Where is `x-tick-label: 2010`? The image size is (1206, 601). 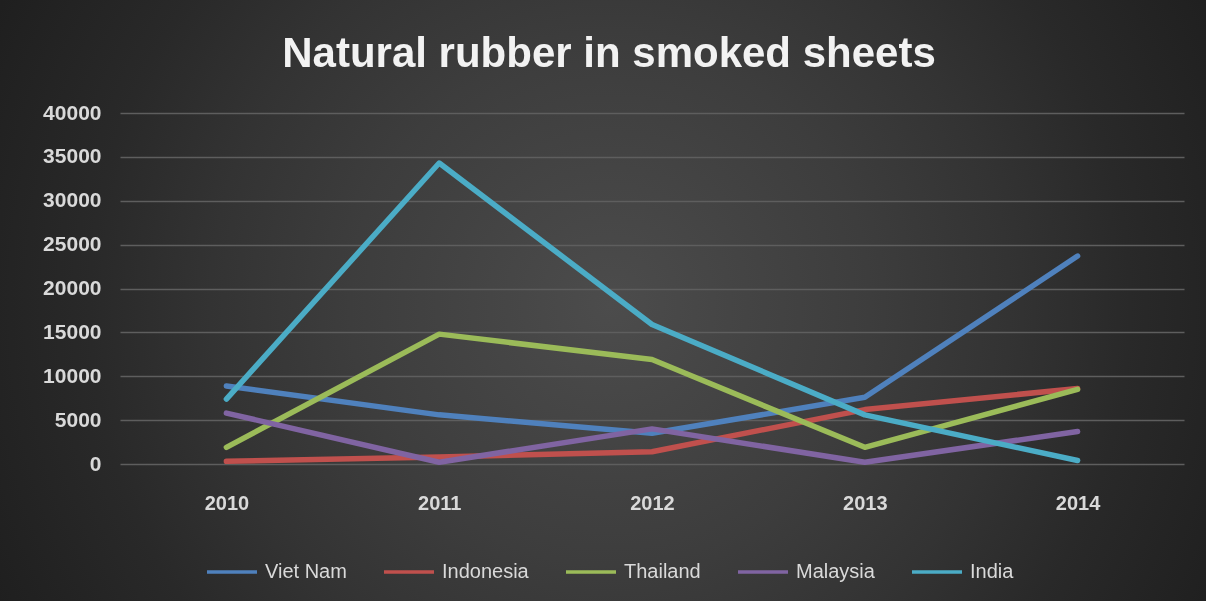
x-tick-label: 2010 is located at coordinates (227, 502).